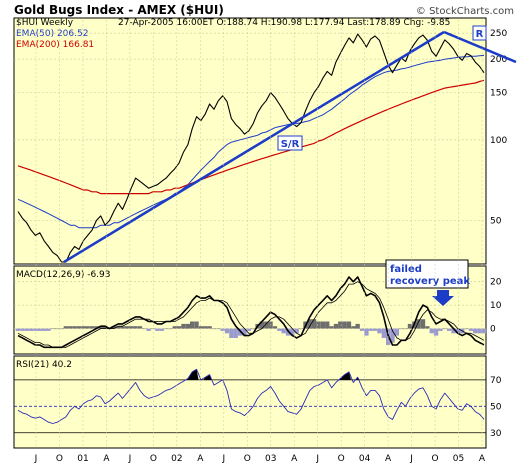  I want to click on rsi-tick-label: 50, so click(496, 407).